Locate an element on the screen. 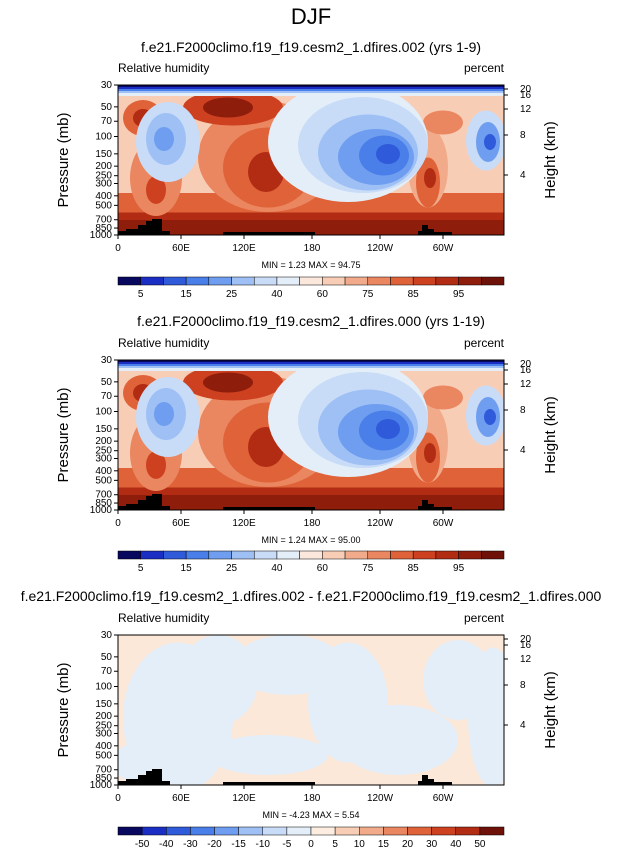  colorbar-label: -40 is located at coordinates (166, 844).